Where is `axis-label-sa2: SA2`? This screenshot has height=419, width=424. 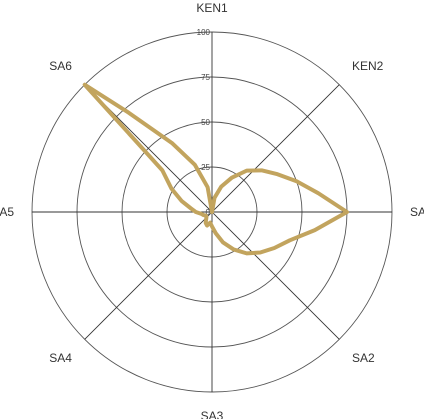 axis-label-sa2: SA2 is located at coordinates (363, 358).